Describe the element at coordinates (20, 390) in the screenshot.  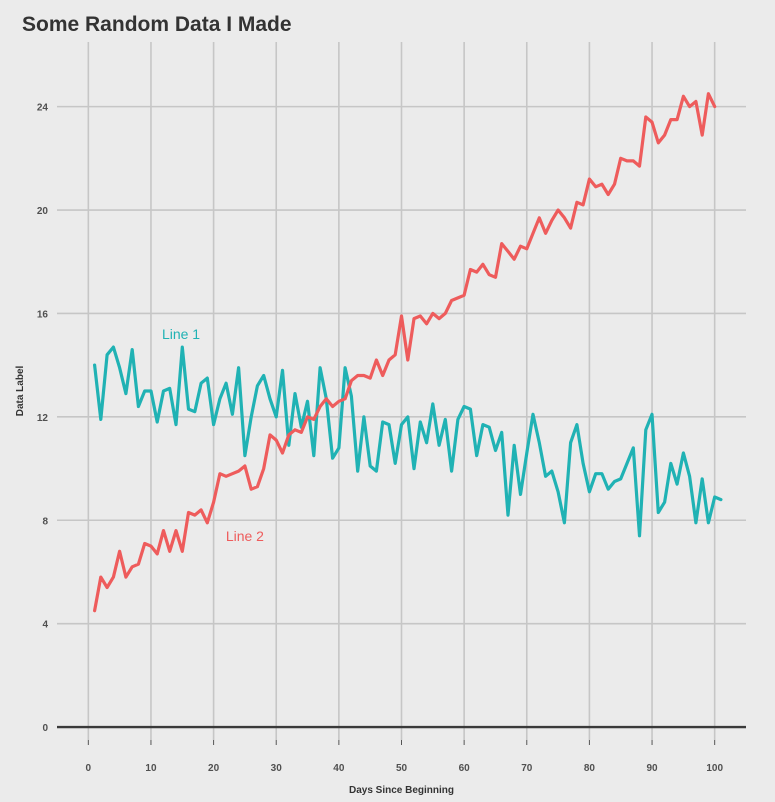
I see `y-axis-title: Data Label` at that location.